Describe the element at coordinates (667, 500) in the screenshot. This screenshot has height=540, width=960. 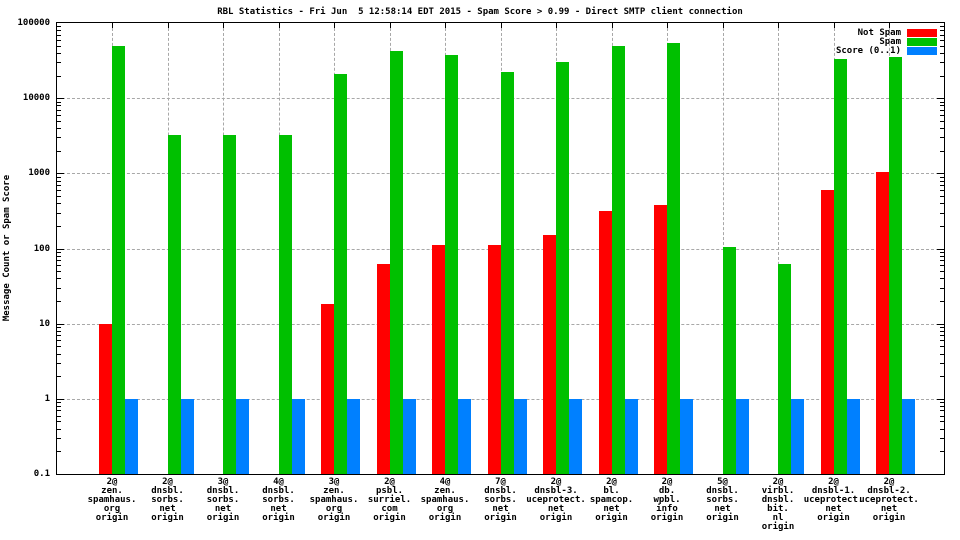
I see `x-tick-label: 2@ db. wpbl. info origin` at that location.